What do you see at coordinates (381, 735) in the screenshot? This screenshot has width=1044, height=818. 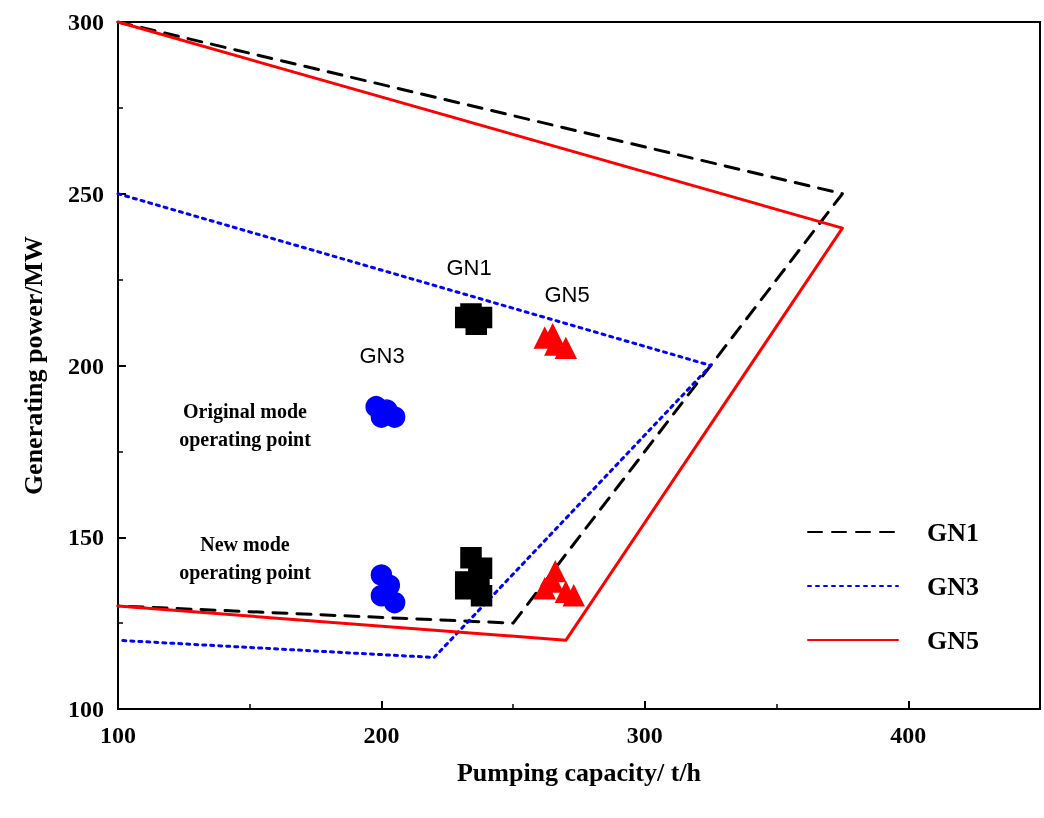 I see `x-tick-label: 200` at bounding box center [381, 735].